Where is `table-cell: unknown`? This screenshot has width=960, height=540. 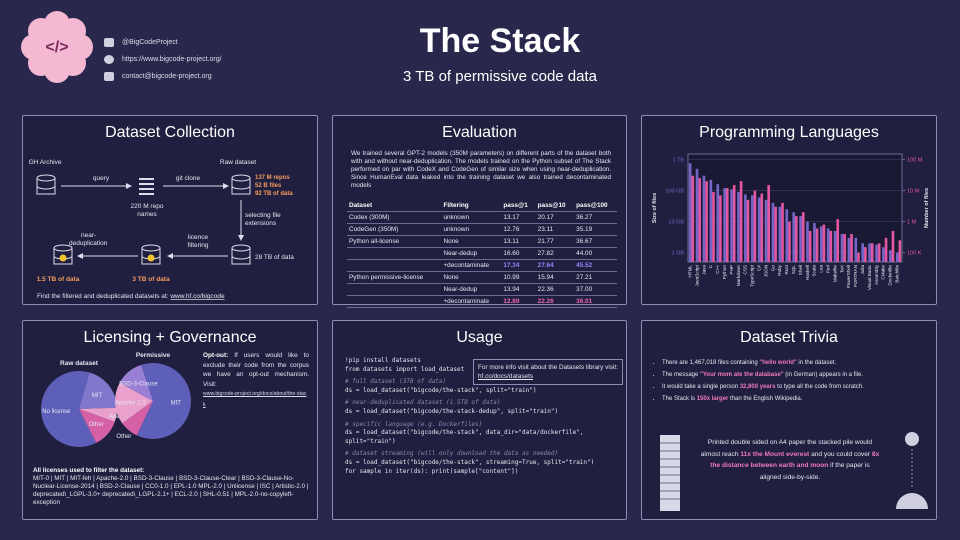 table-cell: unknown is located at coordinates (471, 229).